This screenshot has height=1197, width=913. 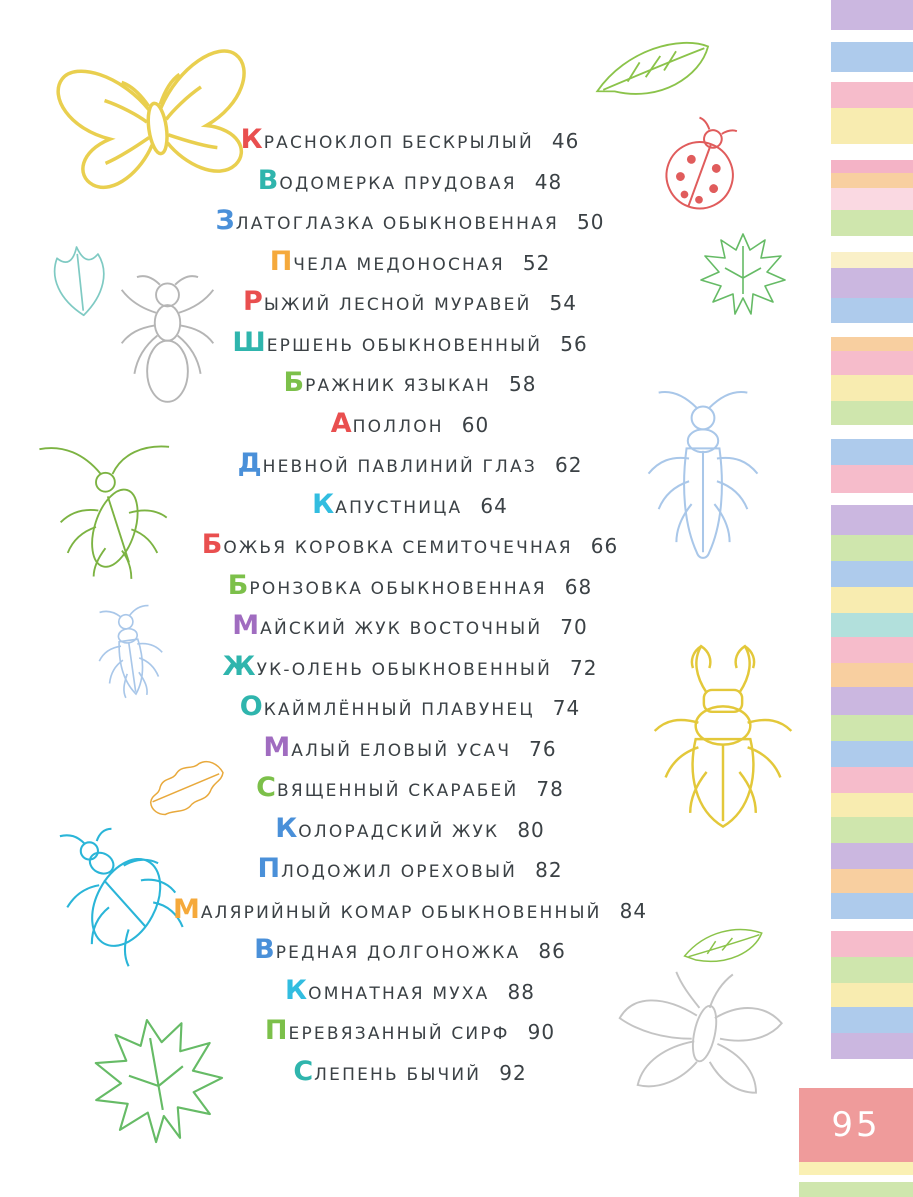 I want to click on small-beetle-icon, so click(x=130, y=651).